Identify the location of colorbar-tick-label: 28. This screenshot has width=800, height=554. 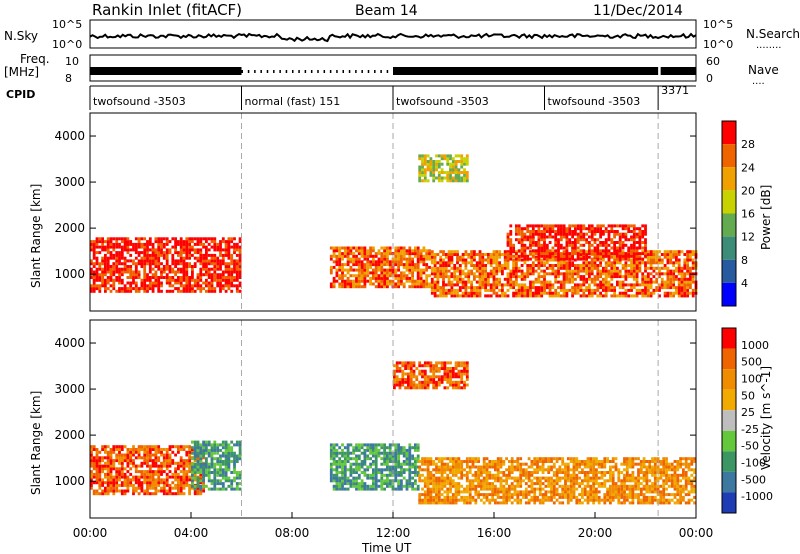
(748, 144).